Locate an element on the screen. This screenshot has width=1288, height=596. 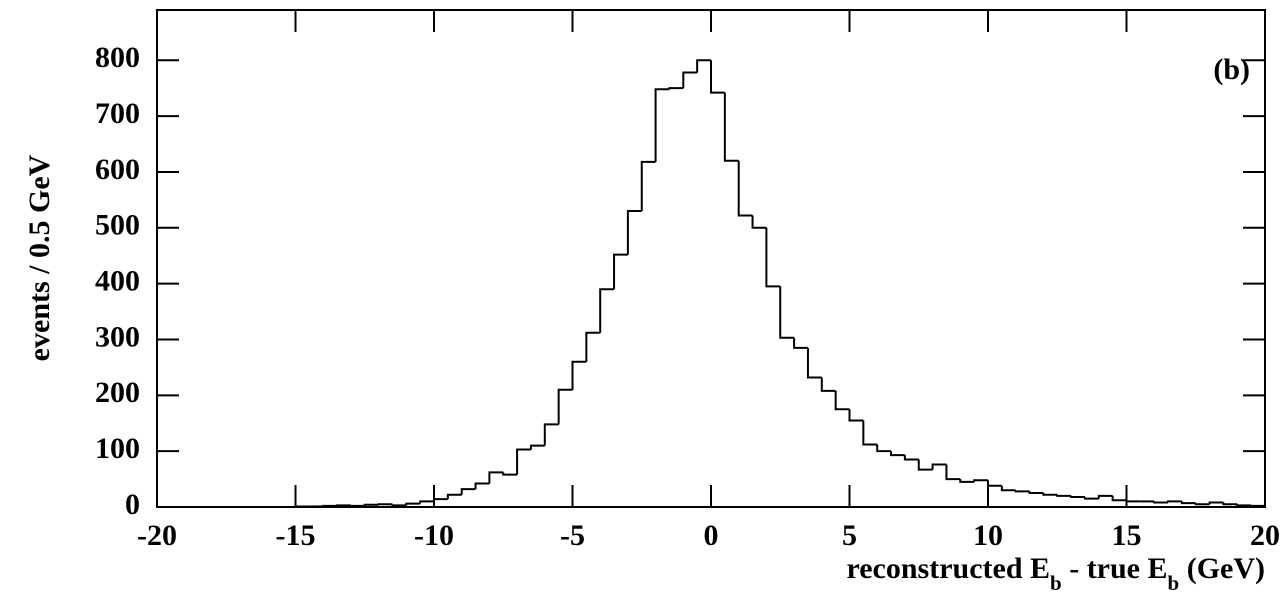
x-tick-label: 20 is located at coordinates (1265, 535).